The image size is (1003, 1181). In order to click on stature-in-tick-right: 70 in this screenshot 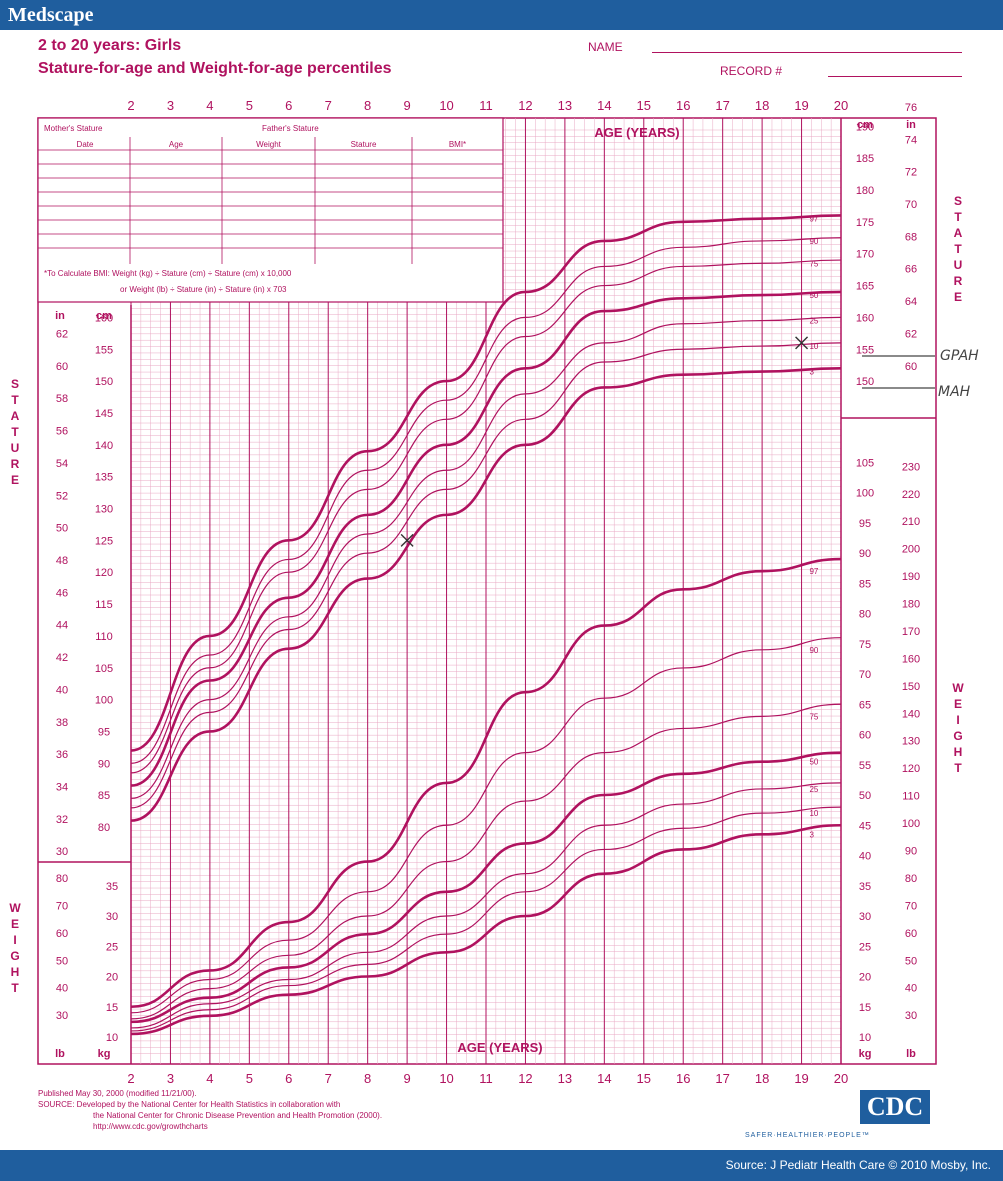, I will do `click(911, 205)`.